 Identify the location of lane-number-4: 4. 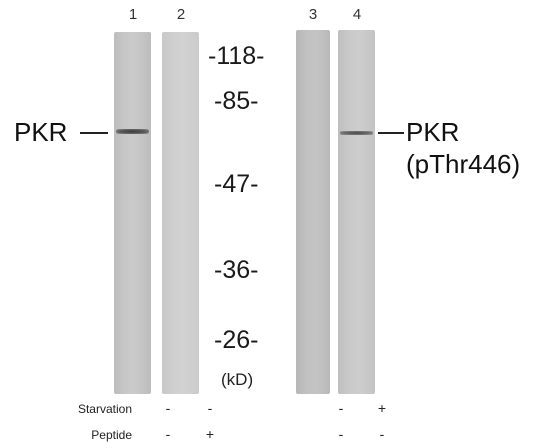
(357, 14).